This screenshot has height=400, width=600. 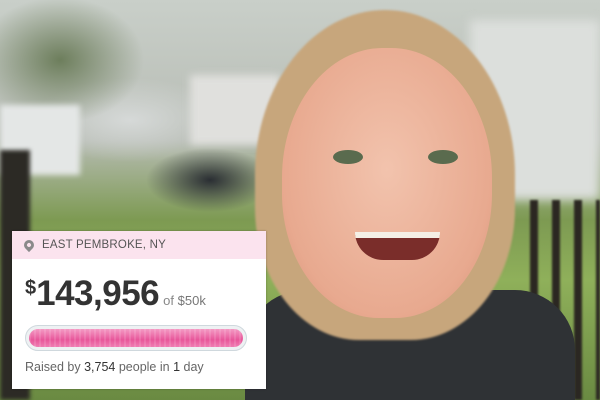 What do you see at coordinates (191, 300) in the screenshot?
I see `goal-amount: $50k` at bounding box center [191, 300].